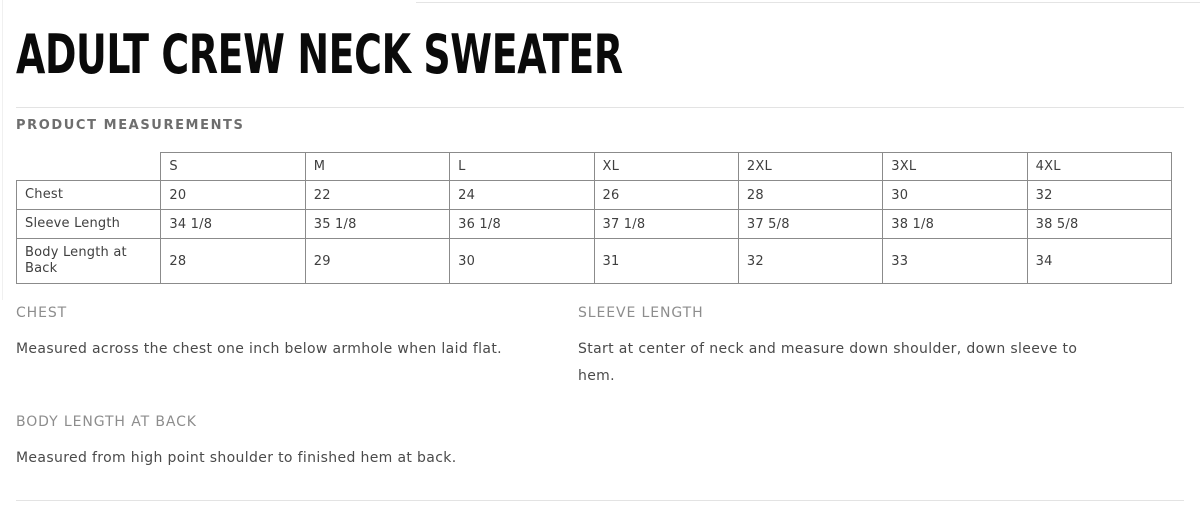  Describe the element at coordinates (600, 500) in the screenshot. I see `bottom-section-divider` at that location.